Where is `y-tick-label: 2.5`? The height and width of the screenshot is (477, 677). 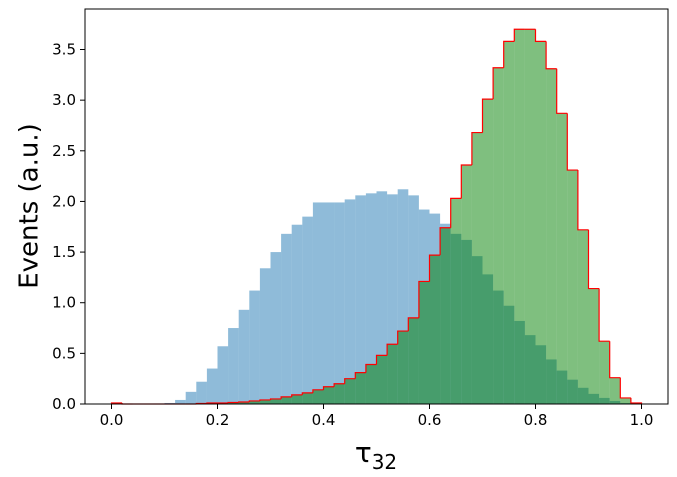 y-tick-label: 2.5 is located at coordinates (64, 151).